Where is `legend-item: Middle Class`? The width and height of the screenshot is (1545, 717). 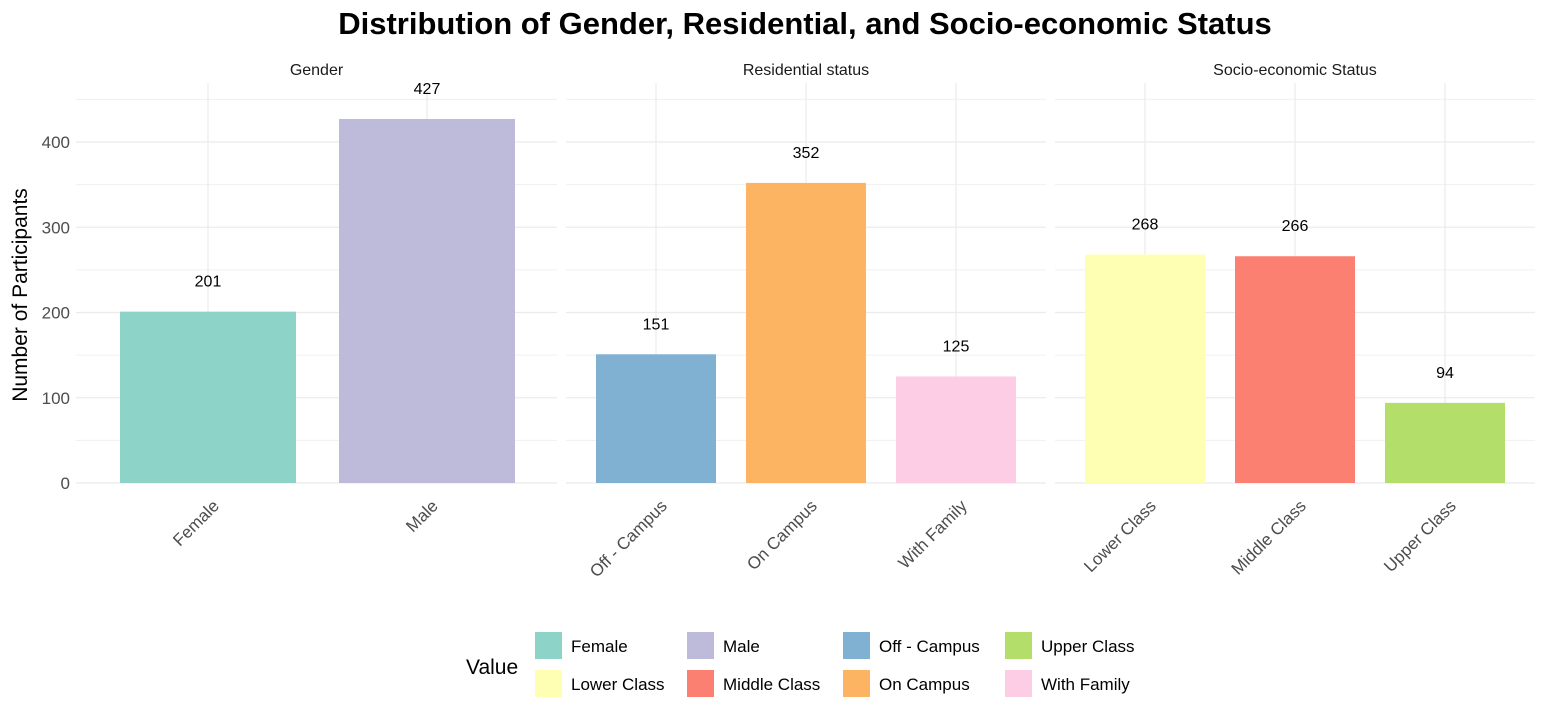 legend-item: Middle Class is located at coordinates (753, 683).